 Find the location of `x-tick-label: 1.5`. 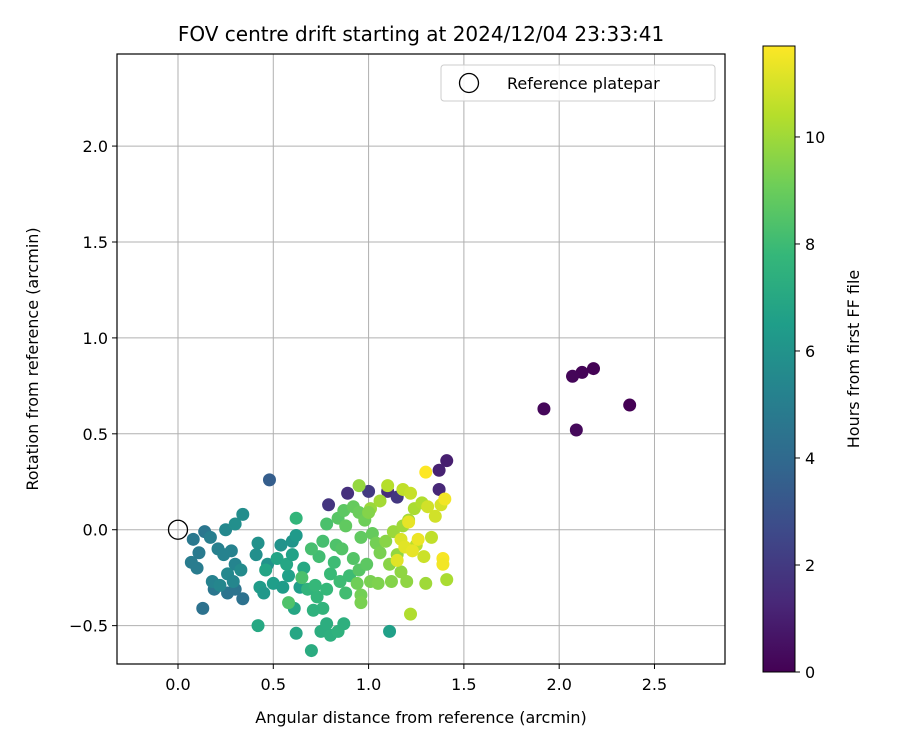

x-tick-label: 1.5 is located at coordinates (463, 684).